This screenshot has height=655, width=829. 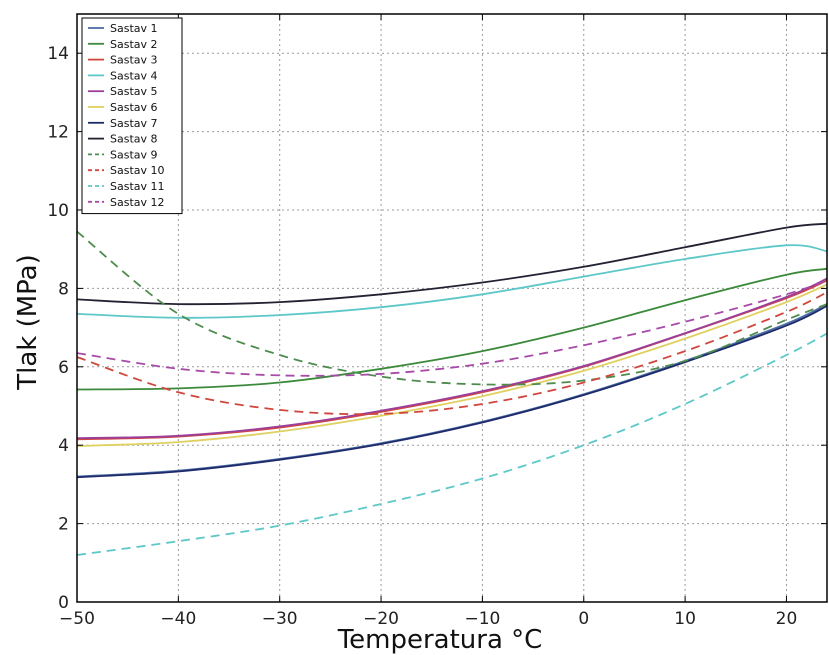 I want to click on legend-label-1: Sastav 1, so click(x=134, y=28).